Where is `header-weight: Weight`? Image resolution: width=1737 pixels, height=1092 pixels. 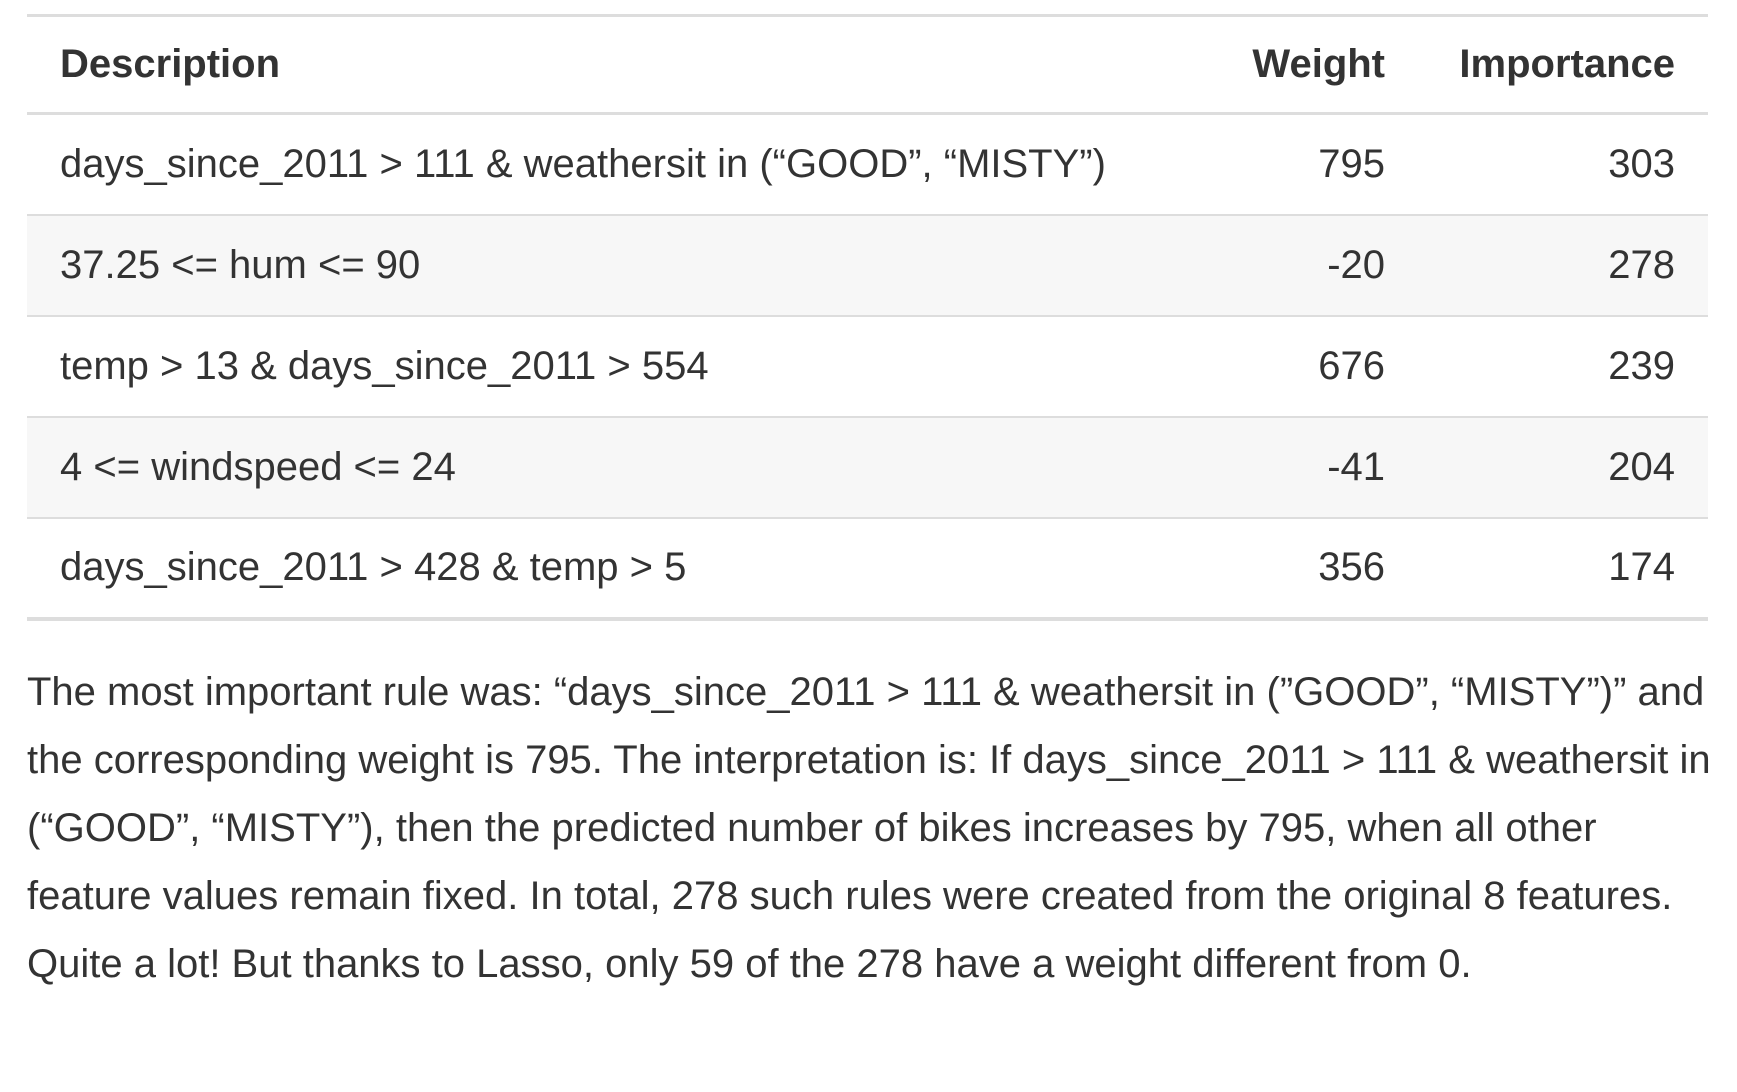 header-weight: Weight is located at coordinates (1318, 65).